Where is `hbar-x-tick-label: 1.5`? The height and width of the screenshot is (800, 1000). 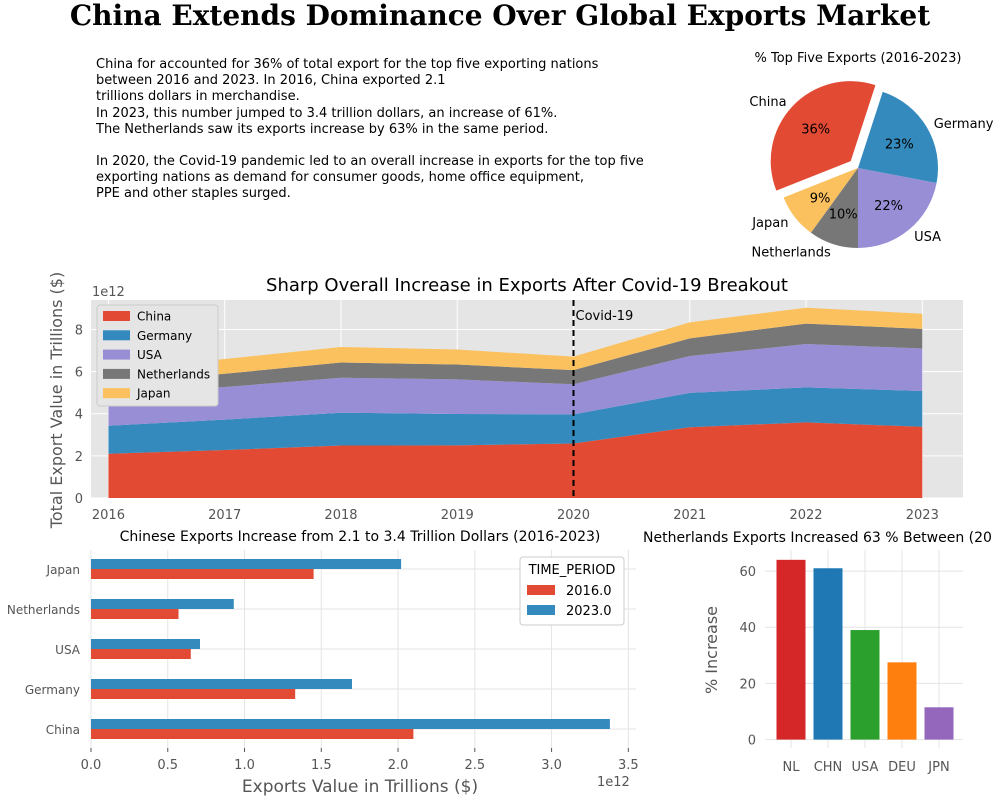
hbar-x-tick-label: 1.5 is located at coordinates (321, 765).